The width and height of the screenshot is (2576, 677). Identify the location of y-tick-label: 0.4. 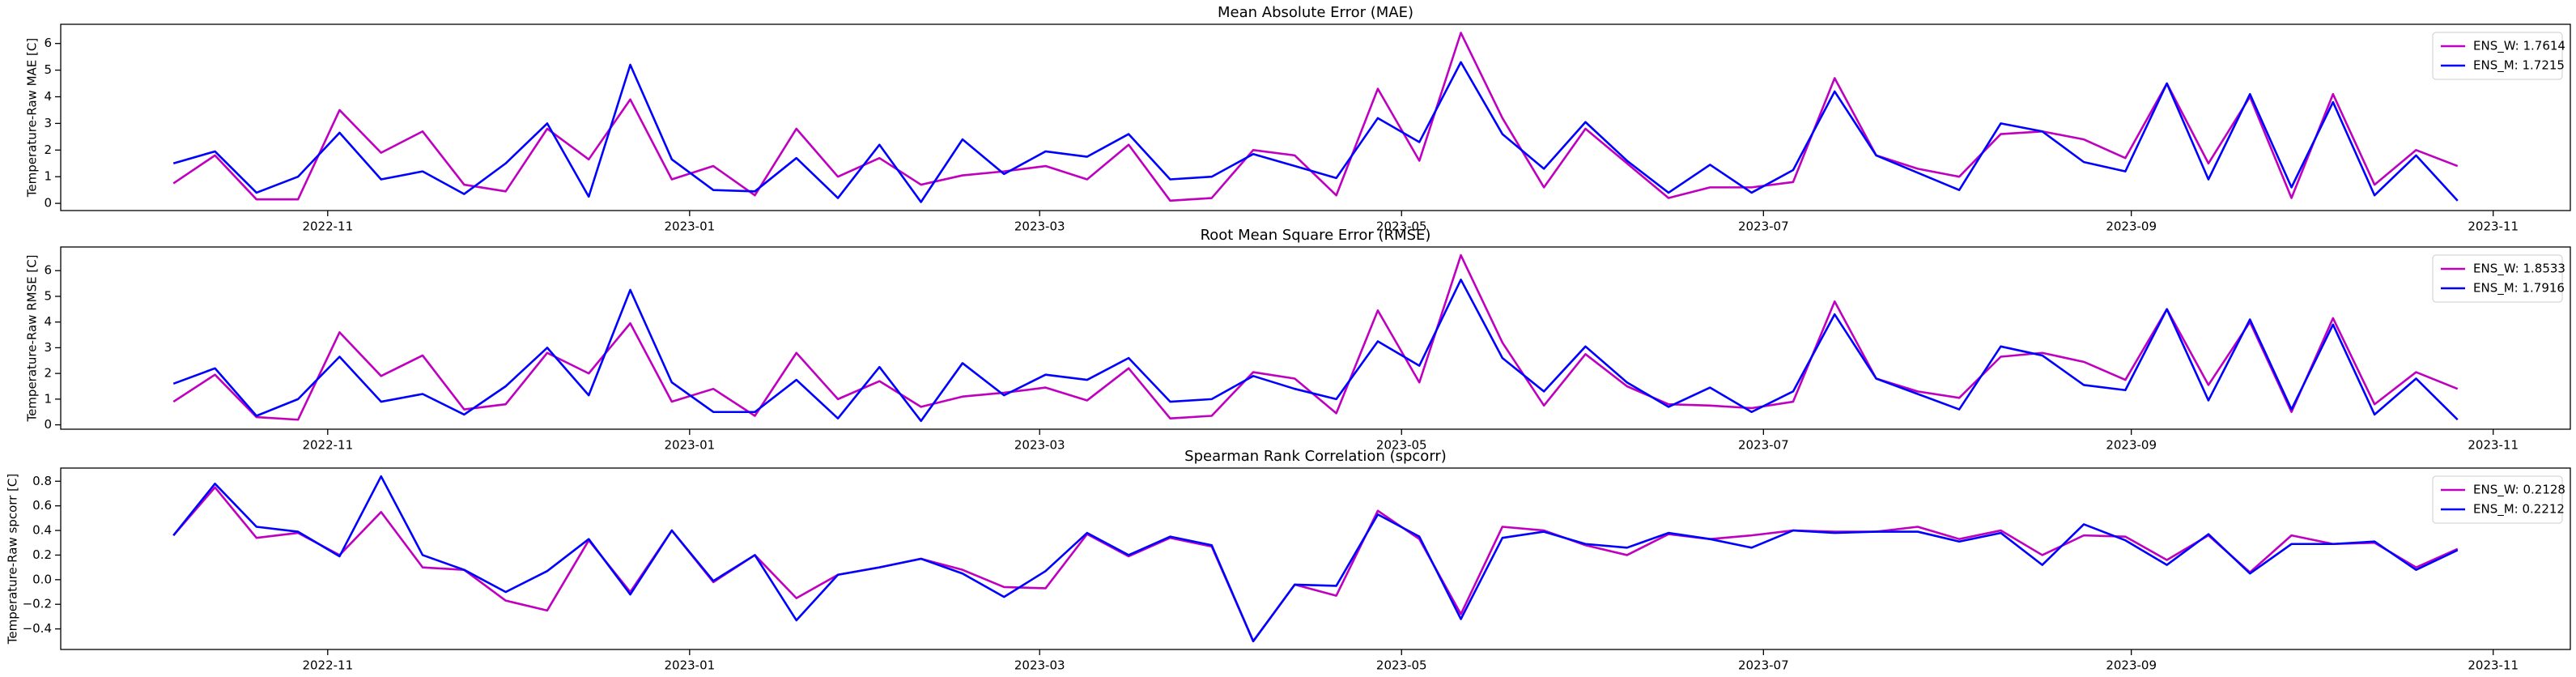
(42, 530).